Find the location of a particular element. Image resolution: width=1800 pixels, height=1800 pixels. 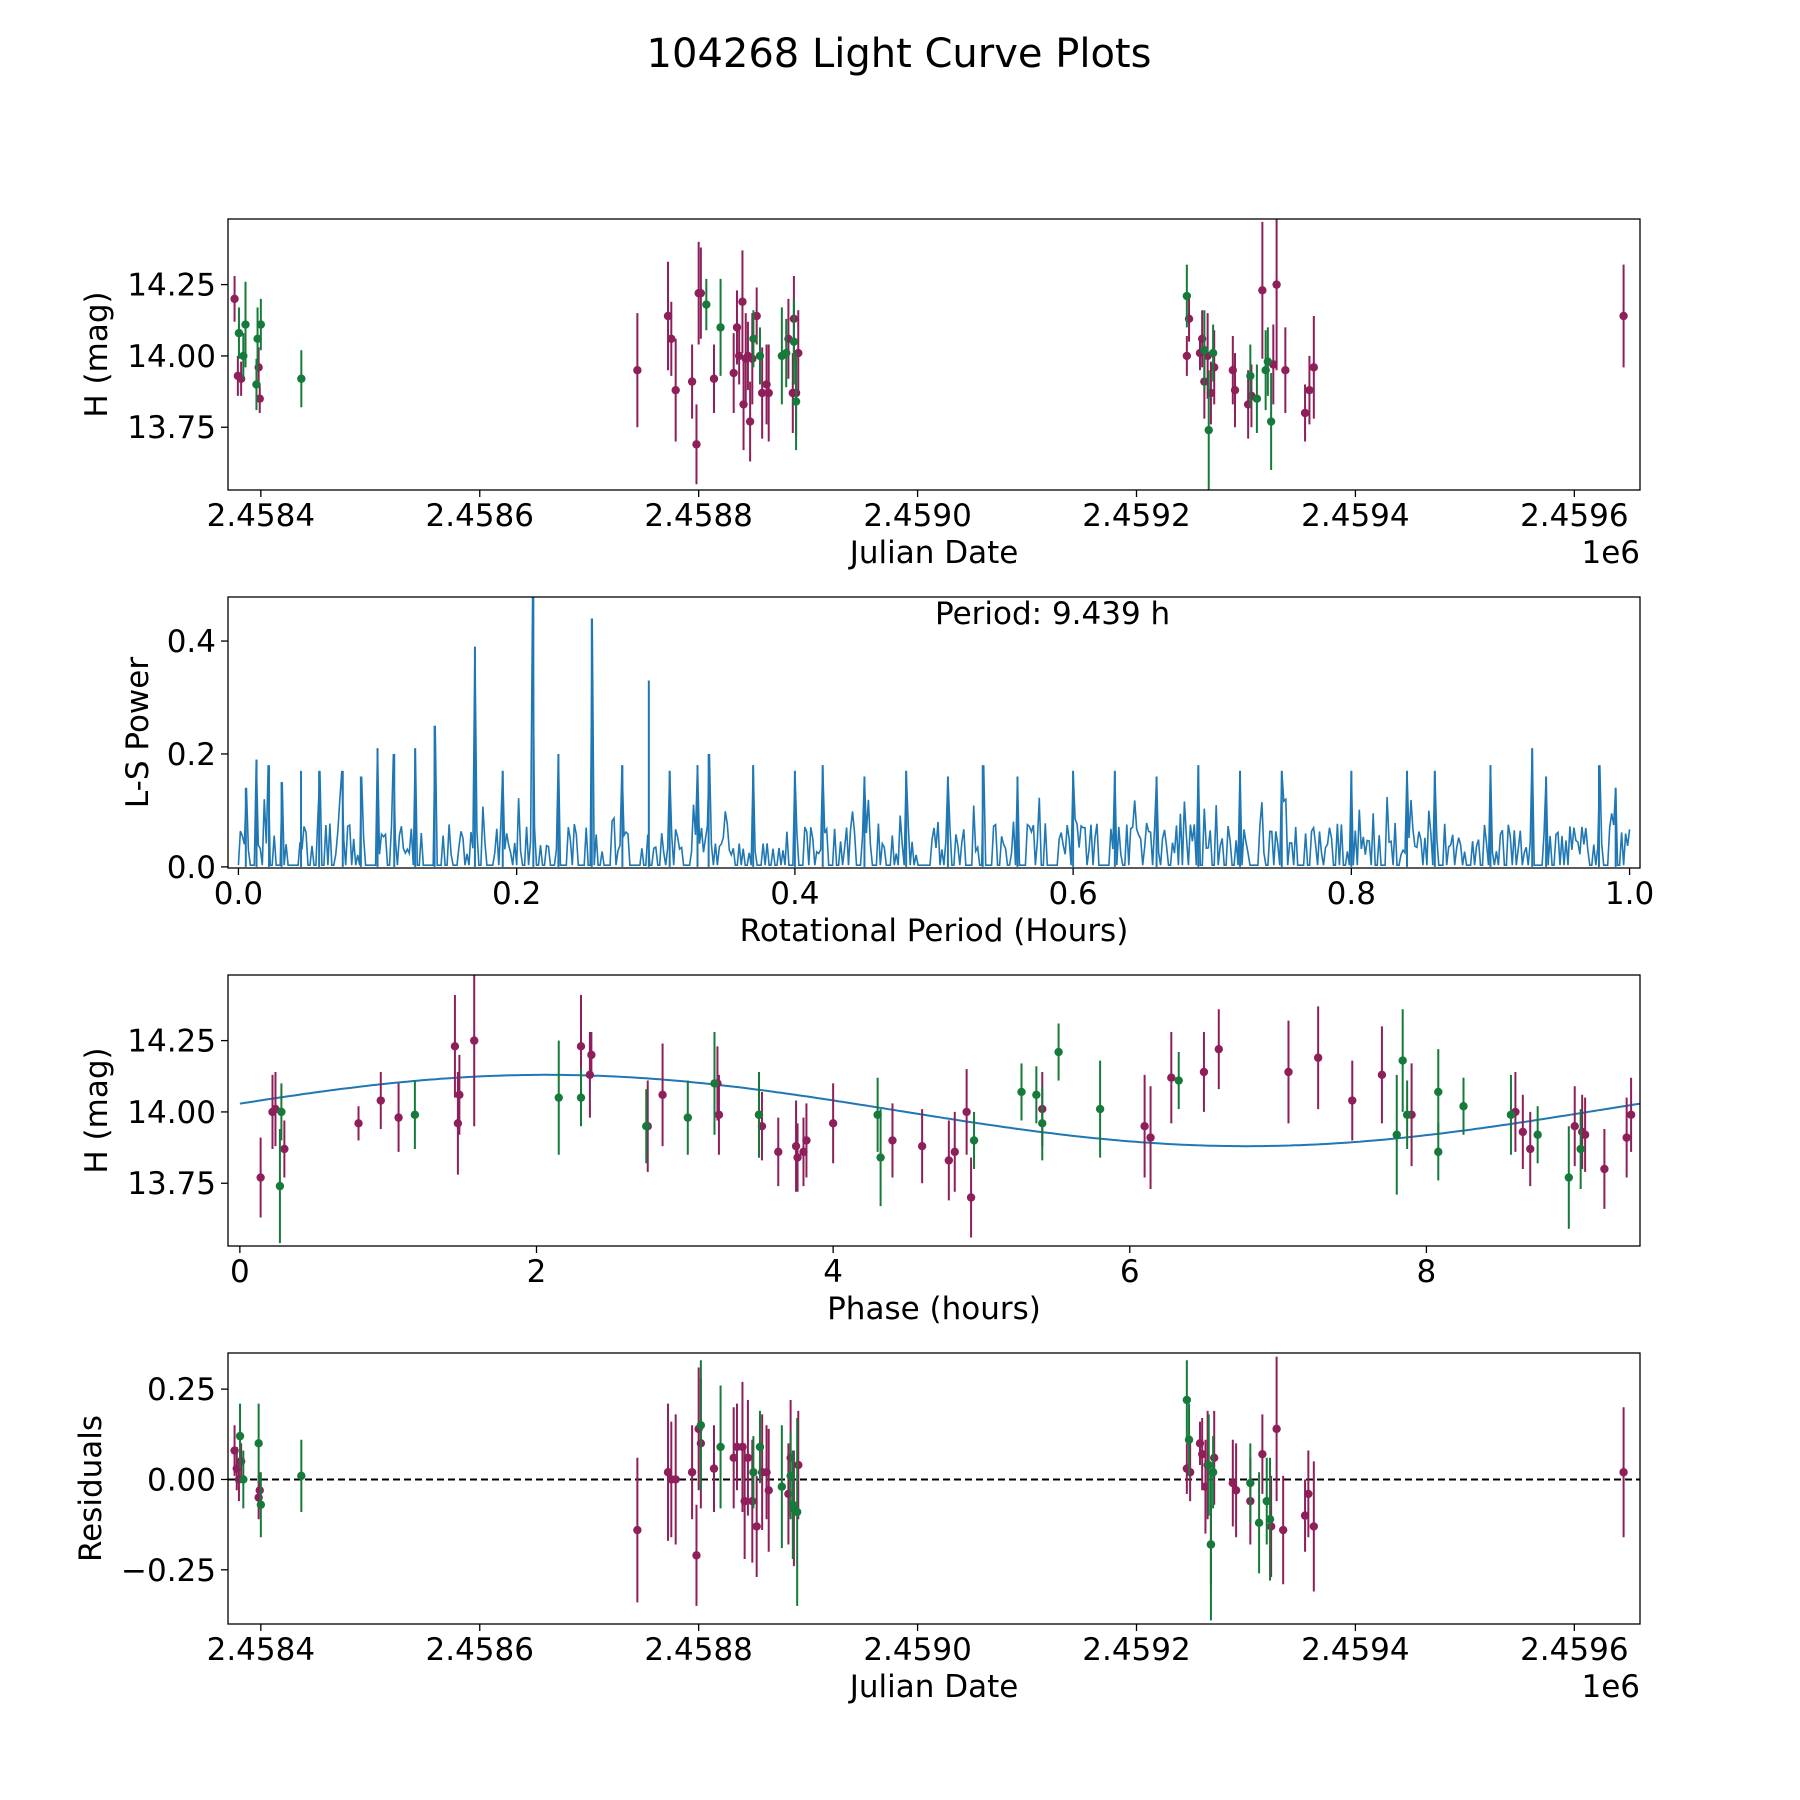

model-fit-curve is located at coordinates (939, 1110).